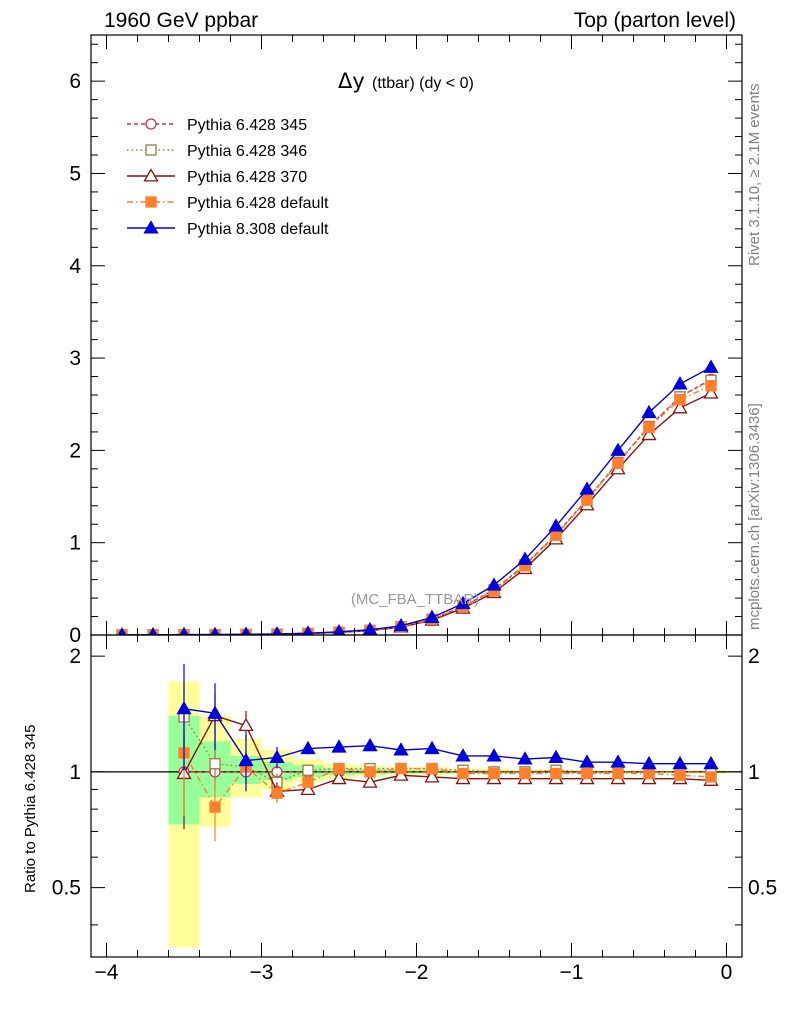 The image size is (786, 1024). Describe the element at coordinates (75, 543) in the screenshot. I see `main-y-tick-label: 1` at that location.